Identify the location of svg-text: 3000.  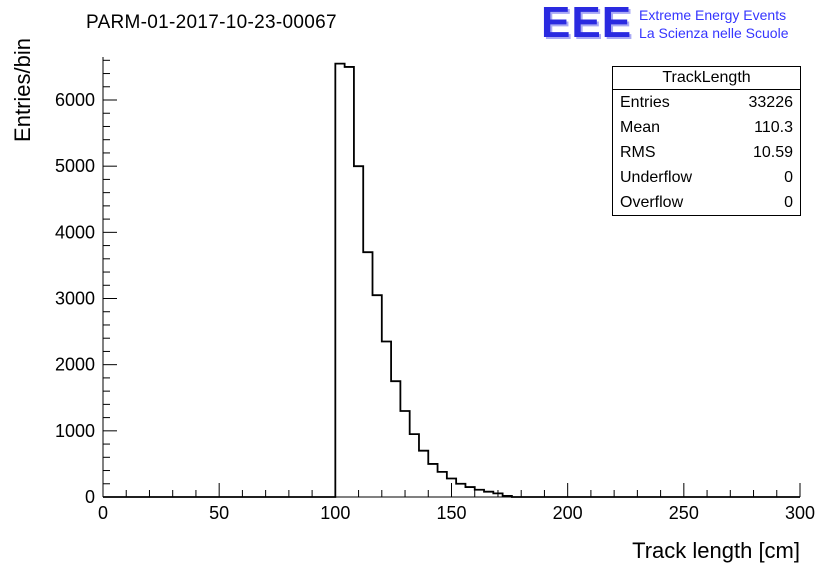
(75, 299).